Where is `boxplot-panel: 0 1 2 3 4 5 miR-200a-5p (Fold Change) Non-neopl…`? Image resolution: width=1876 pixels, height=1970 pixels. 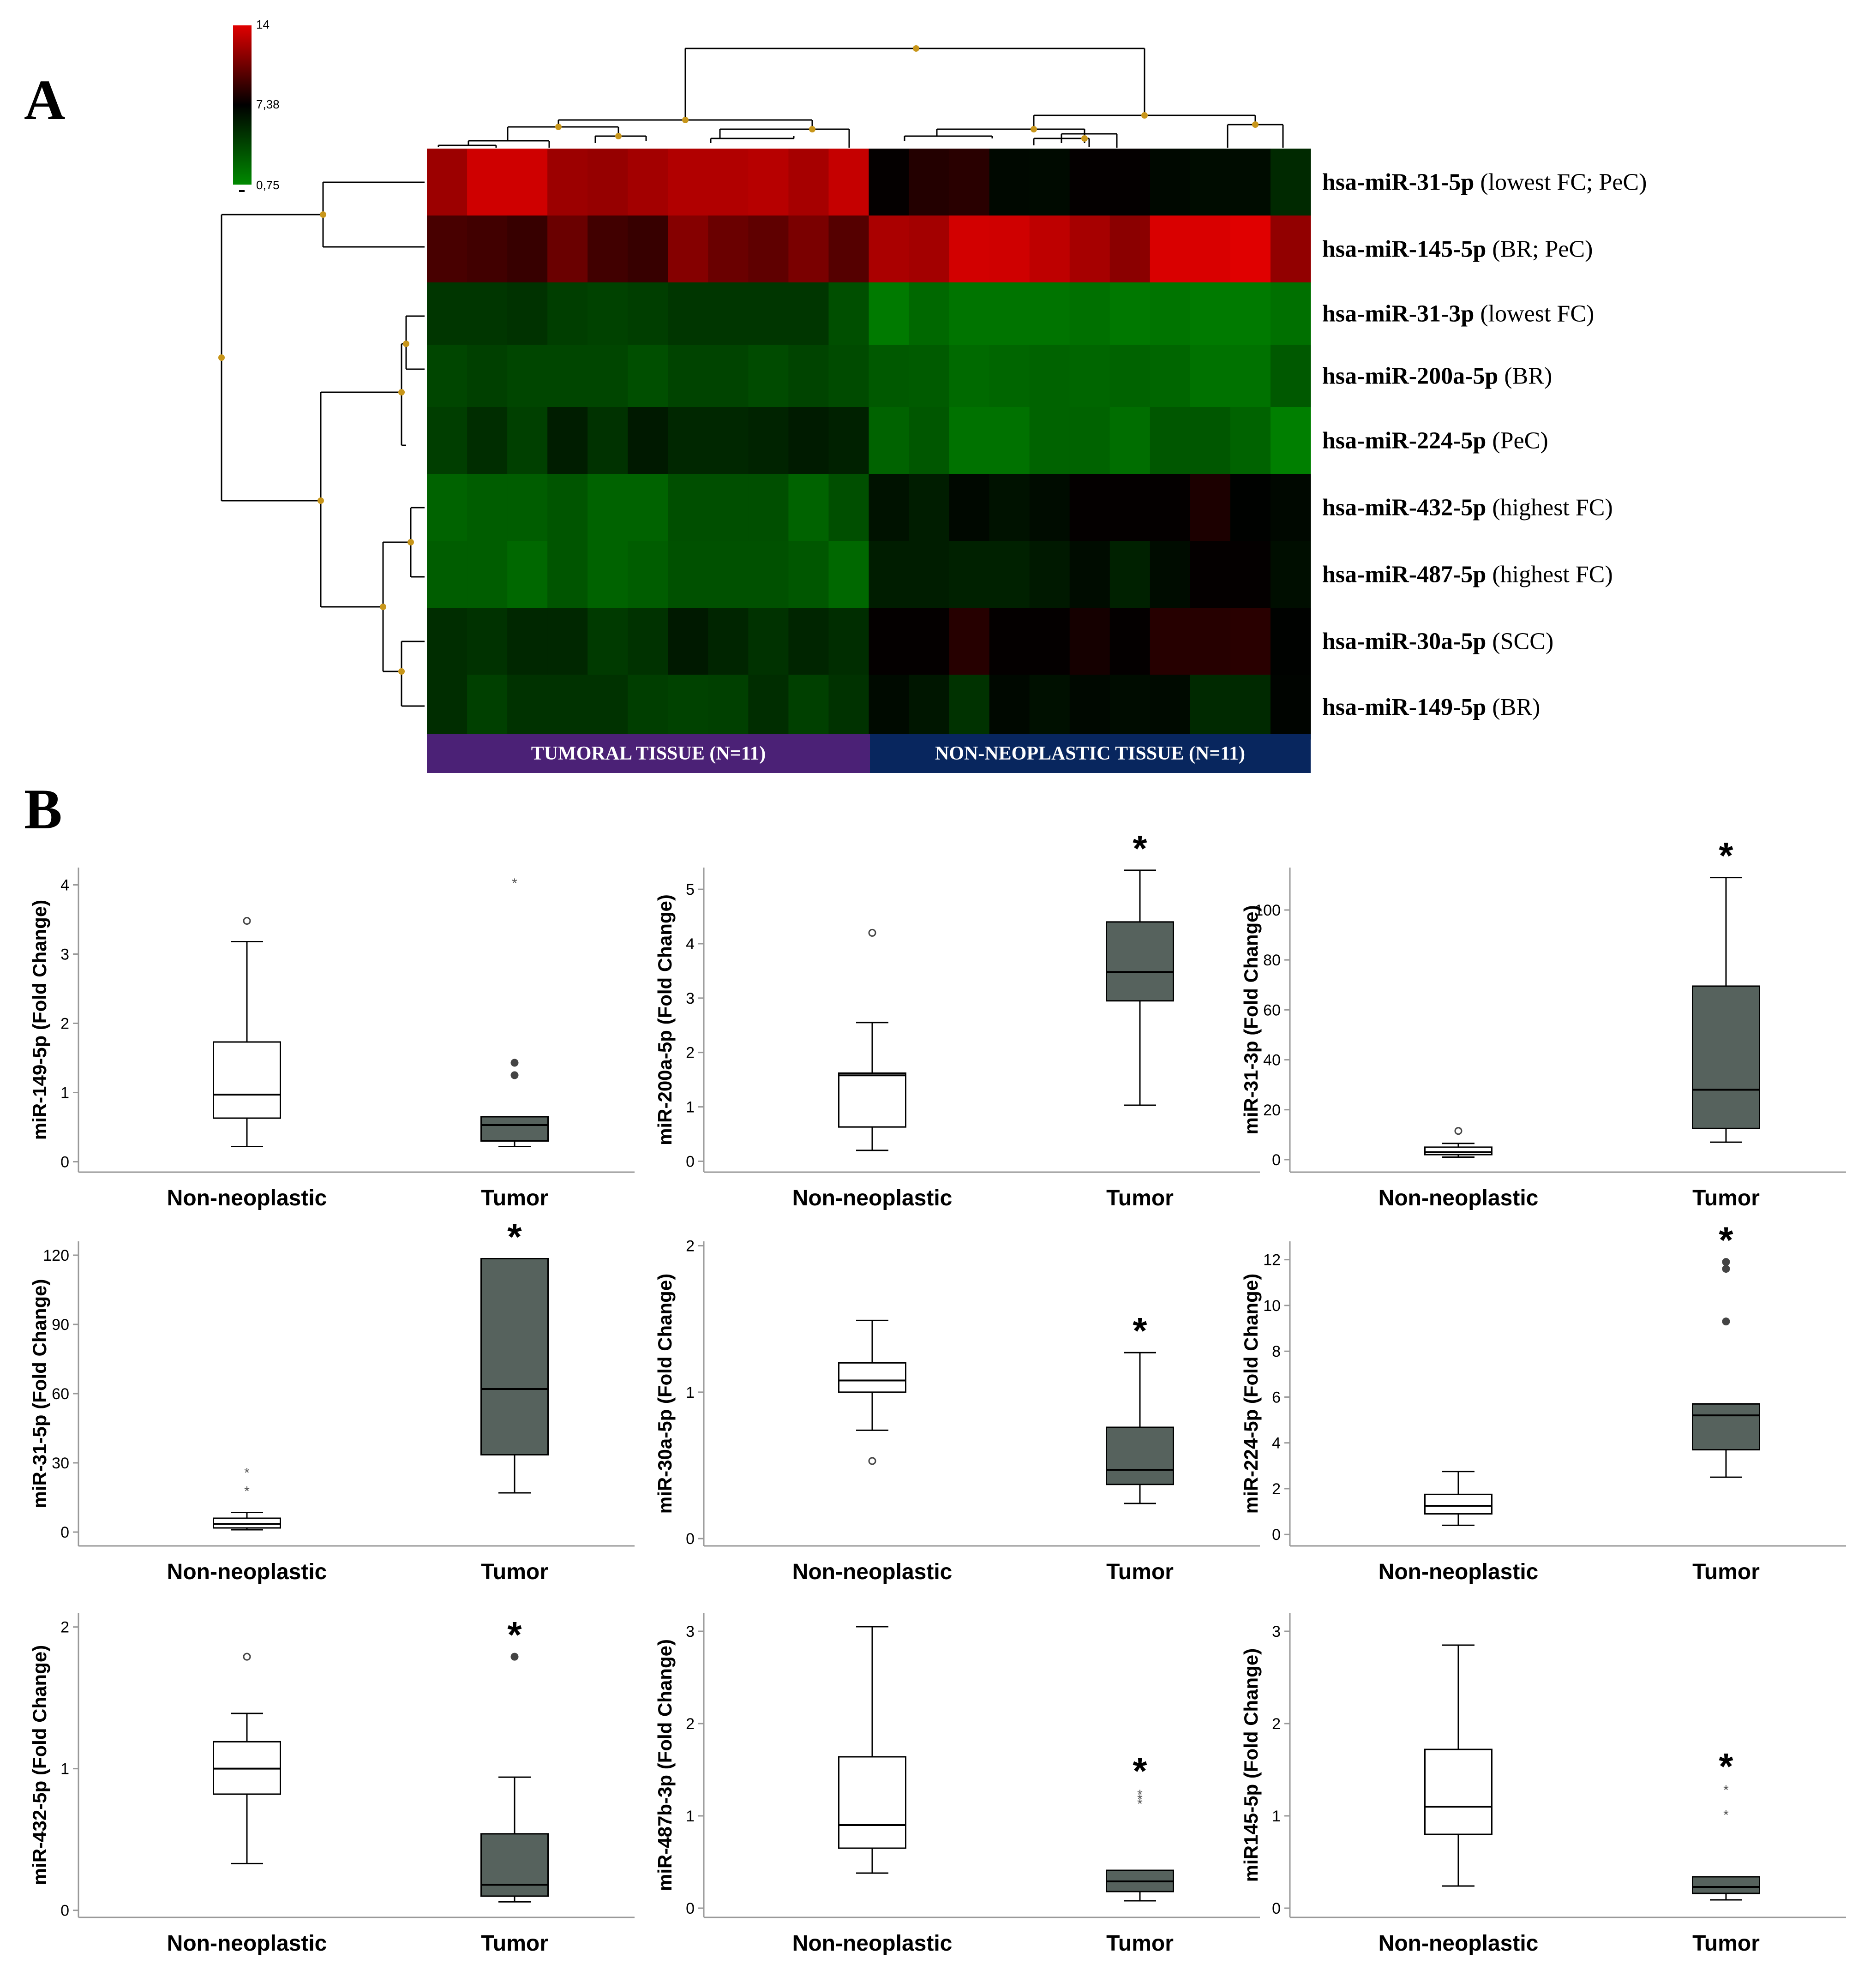
boxplot-panel: 0 1 2 3 4 5 miR-200a-5p (Fold Change) Non-neopl… is located at coordinates (957, 1019).